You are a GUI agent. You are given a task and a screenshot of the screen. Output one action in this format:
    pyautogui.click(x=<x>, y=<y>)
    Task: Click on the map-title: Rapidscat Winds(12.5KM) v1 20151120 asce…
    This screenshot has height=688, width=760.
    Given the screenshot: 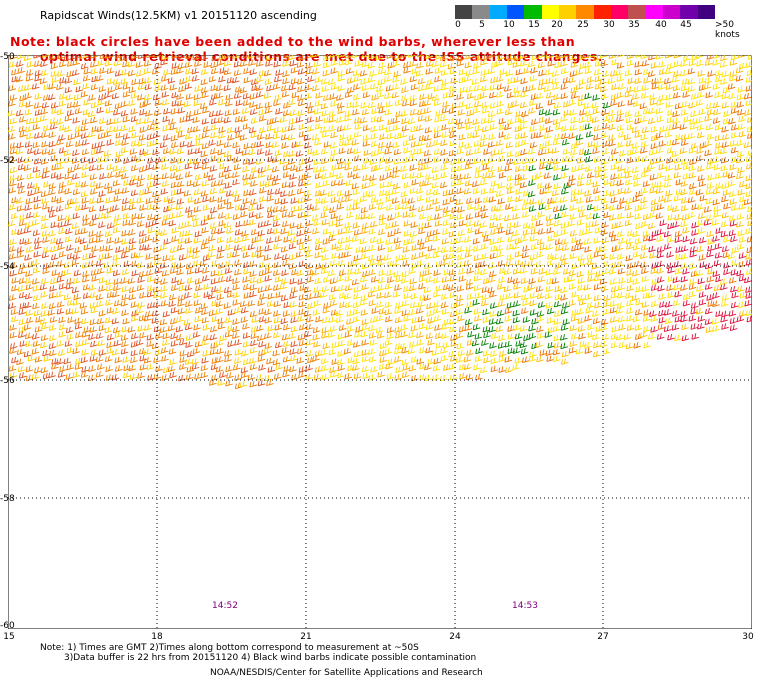 What is the action you would take?
    pyautogui.click(x=178, y=15)
    